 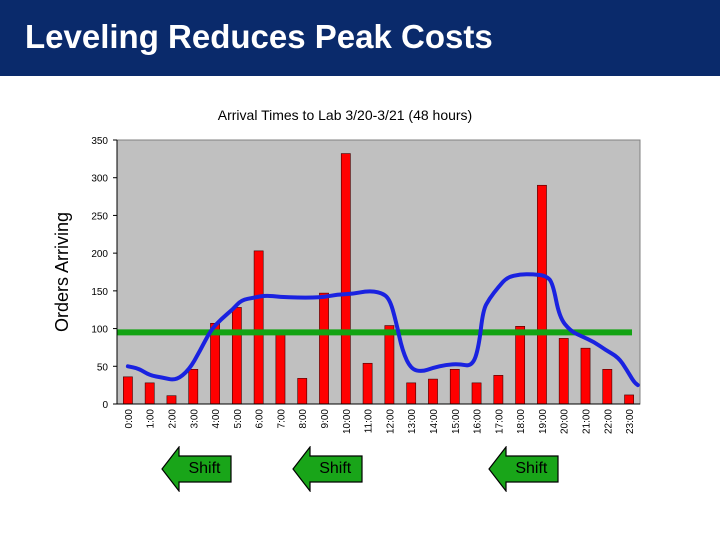 I want to click on x-tick-label: 10:00, so click(x=347, y=421).